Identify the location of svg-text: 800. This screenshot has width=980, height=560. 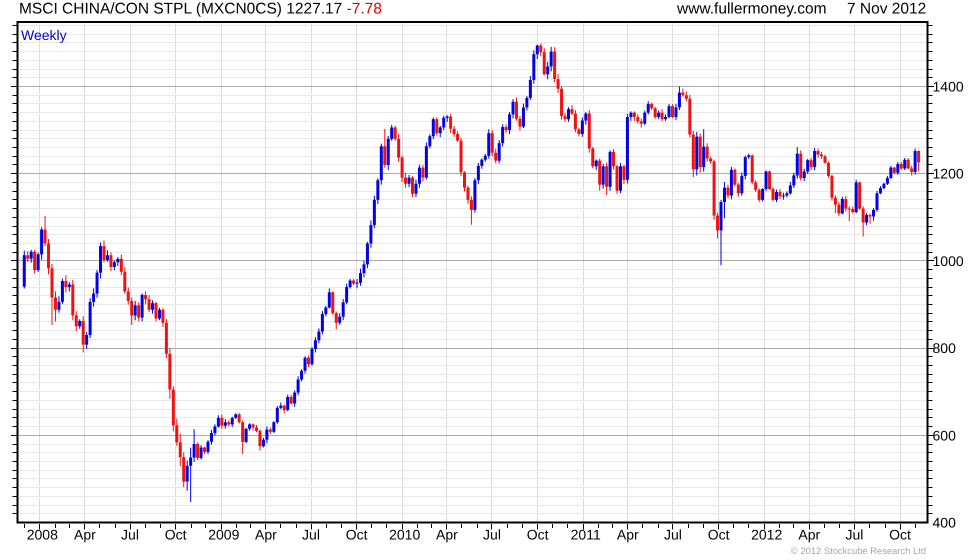
(945, 348).